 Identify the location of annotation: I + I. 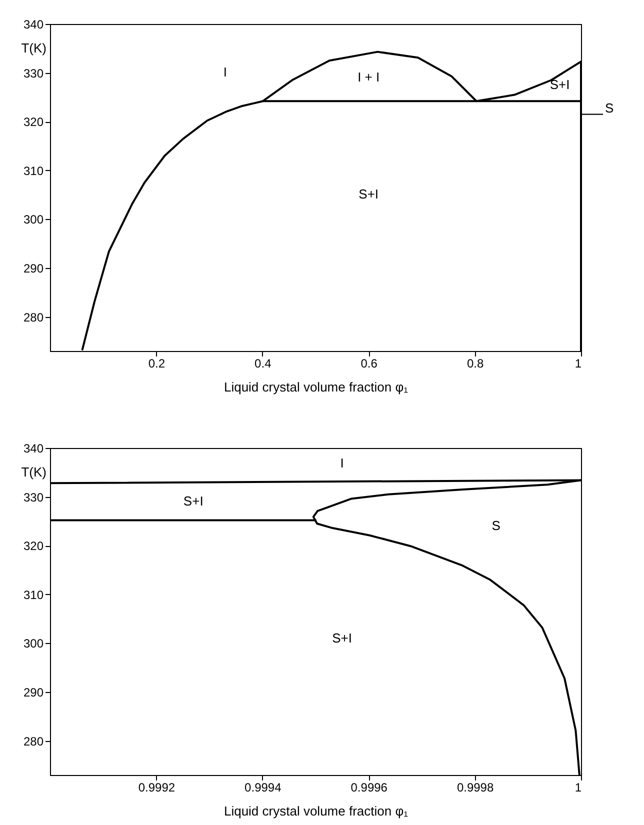
(369, 77).